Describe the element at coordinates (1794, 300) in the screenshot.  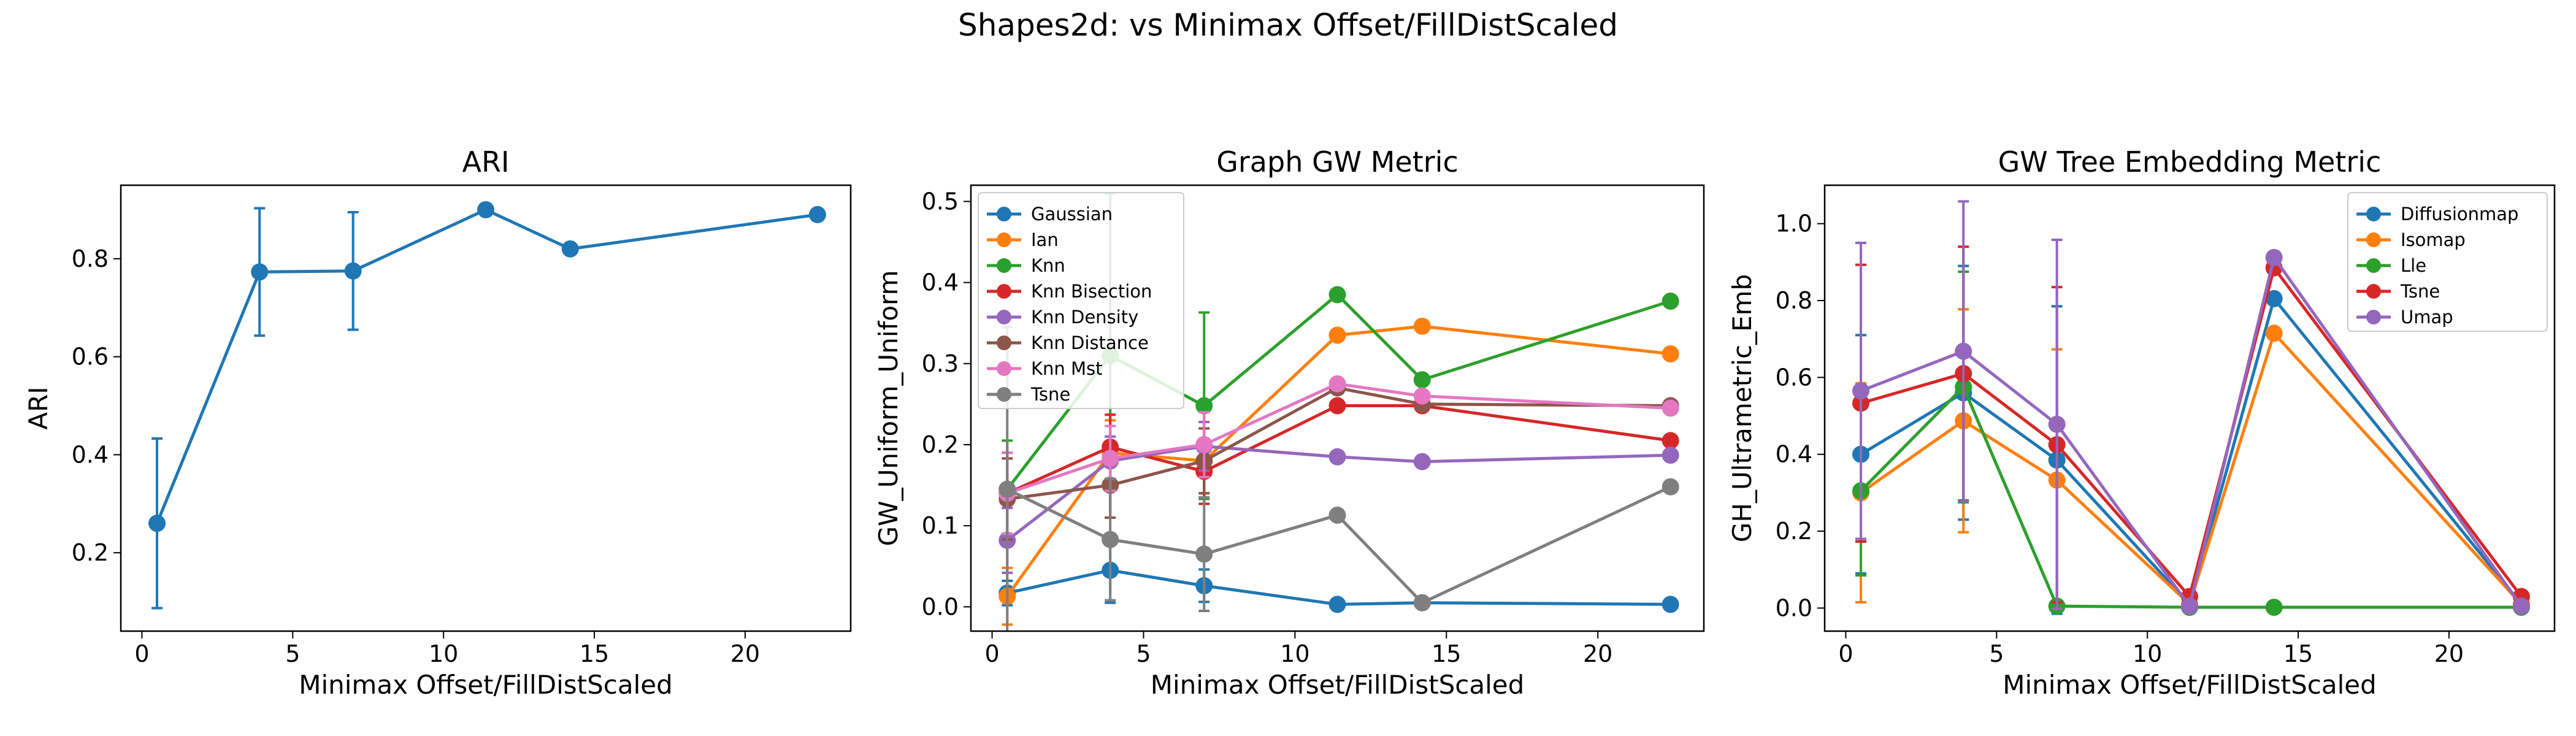
I see `y-tick-label: 0.8` at that location.